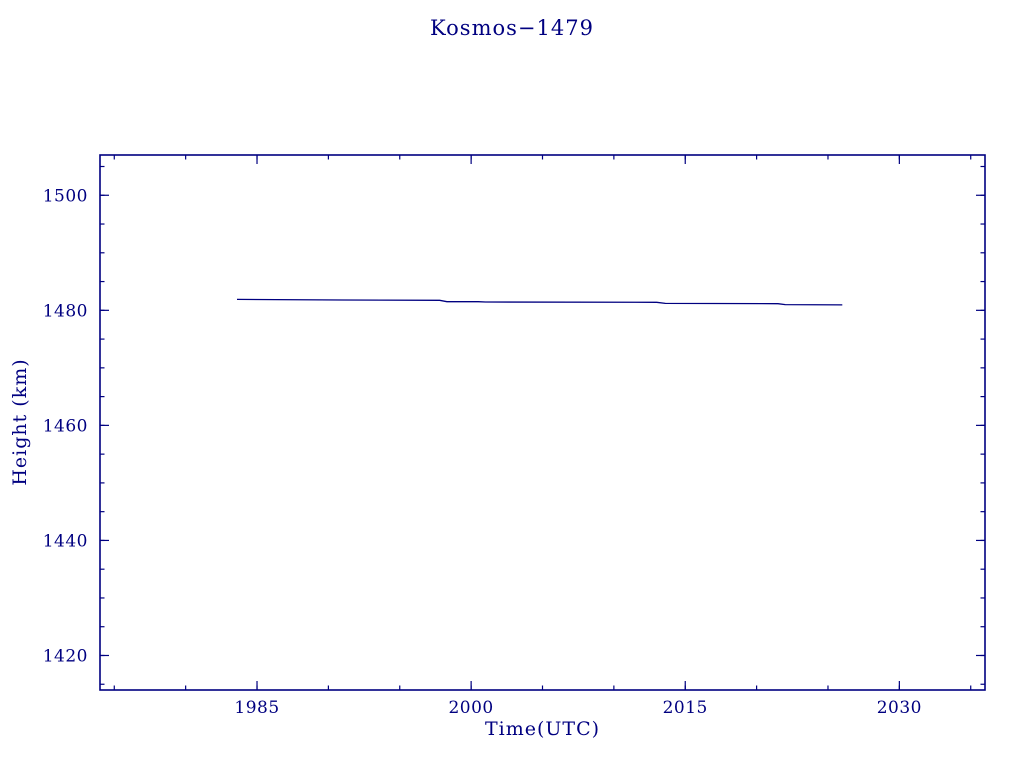  What do you see at coordinates (539, 302) in the screenshot?
I see `series-height-km` at bounding box center [539, 302].